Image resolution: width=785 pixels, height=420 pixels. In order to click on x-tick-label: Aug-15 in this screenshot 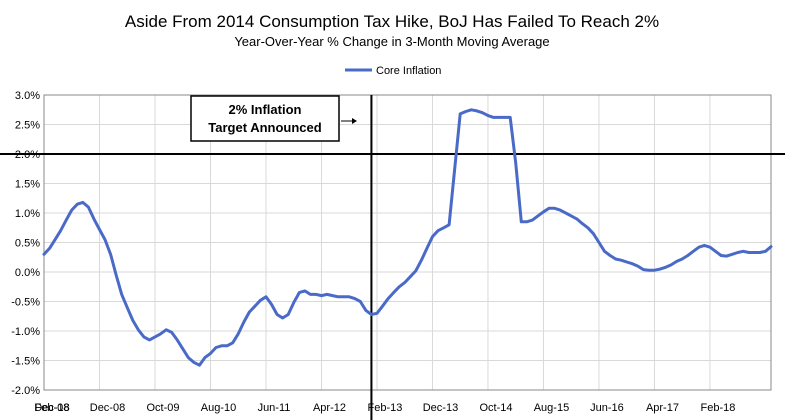, I will do `click(551, 408)`.